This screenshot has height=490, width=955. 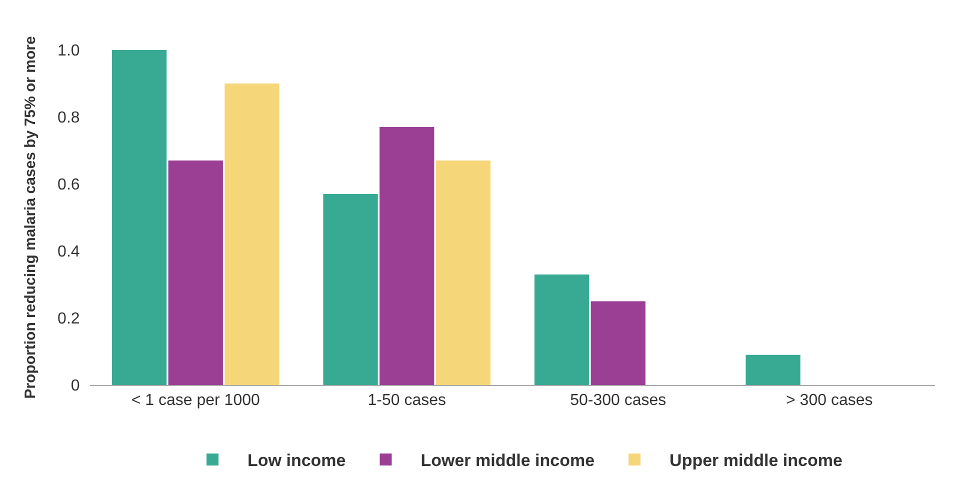 I want to click on legend-label: Low income, so click(x=297, y=460).